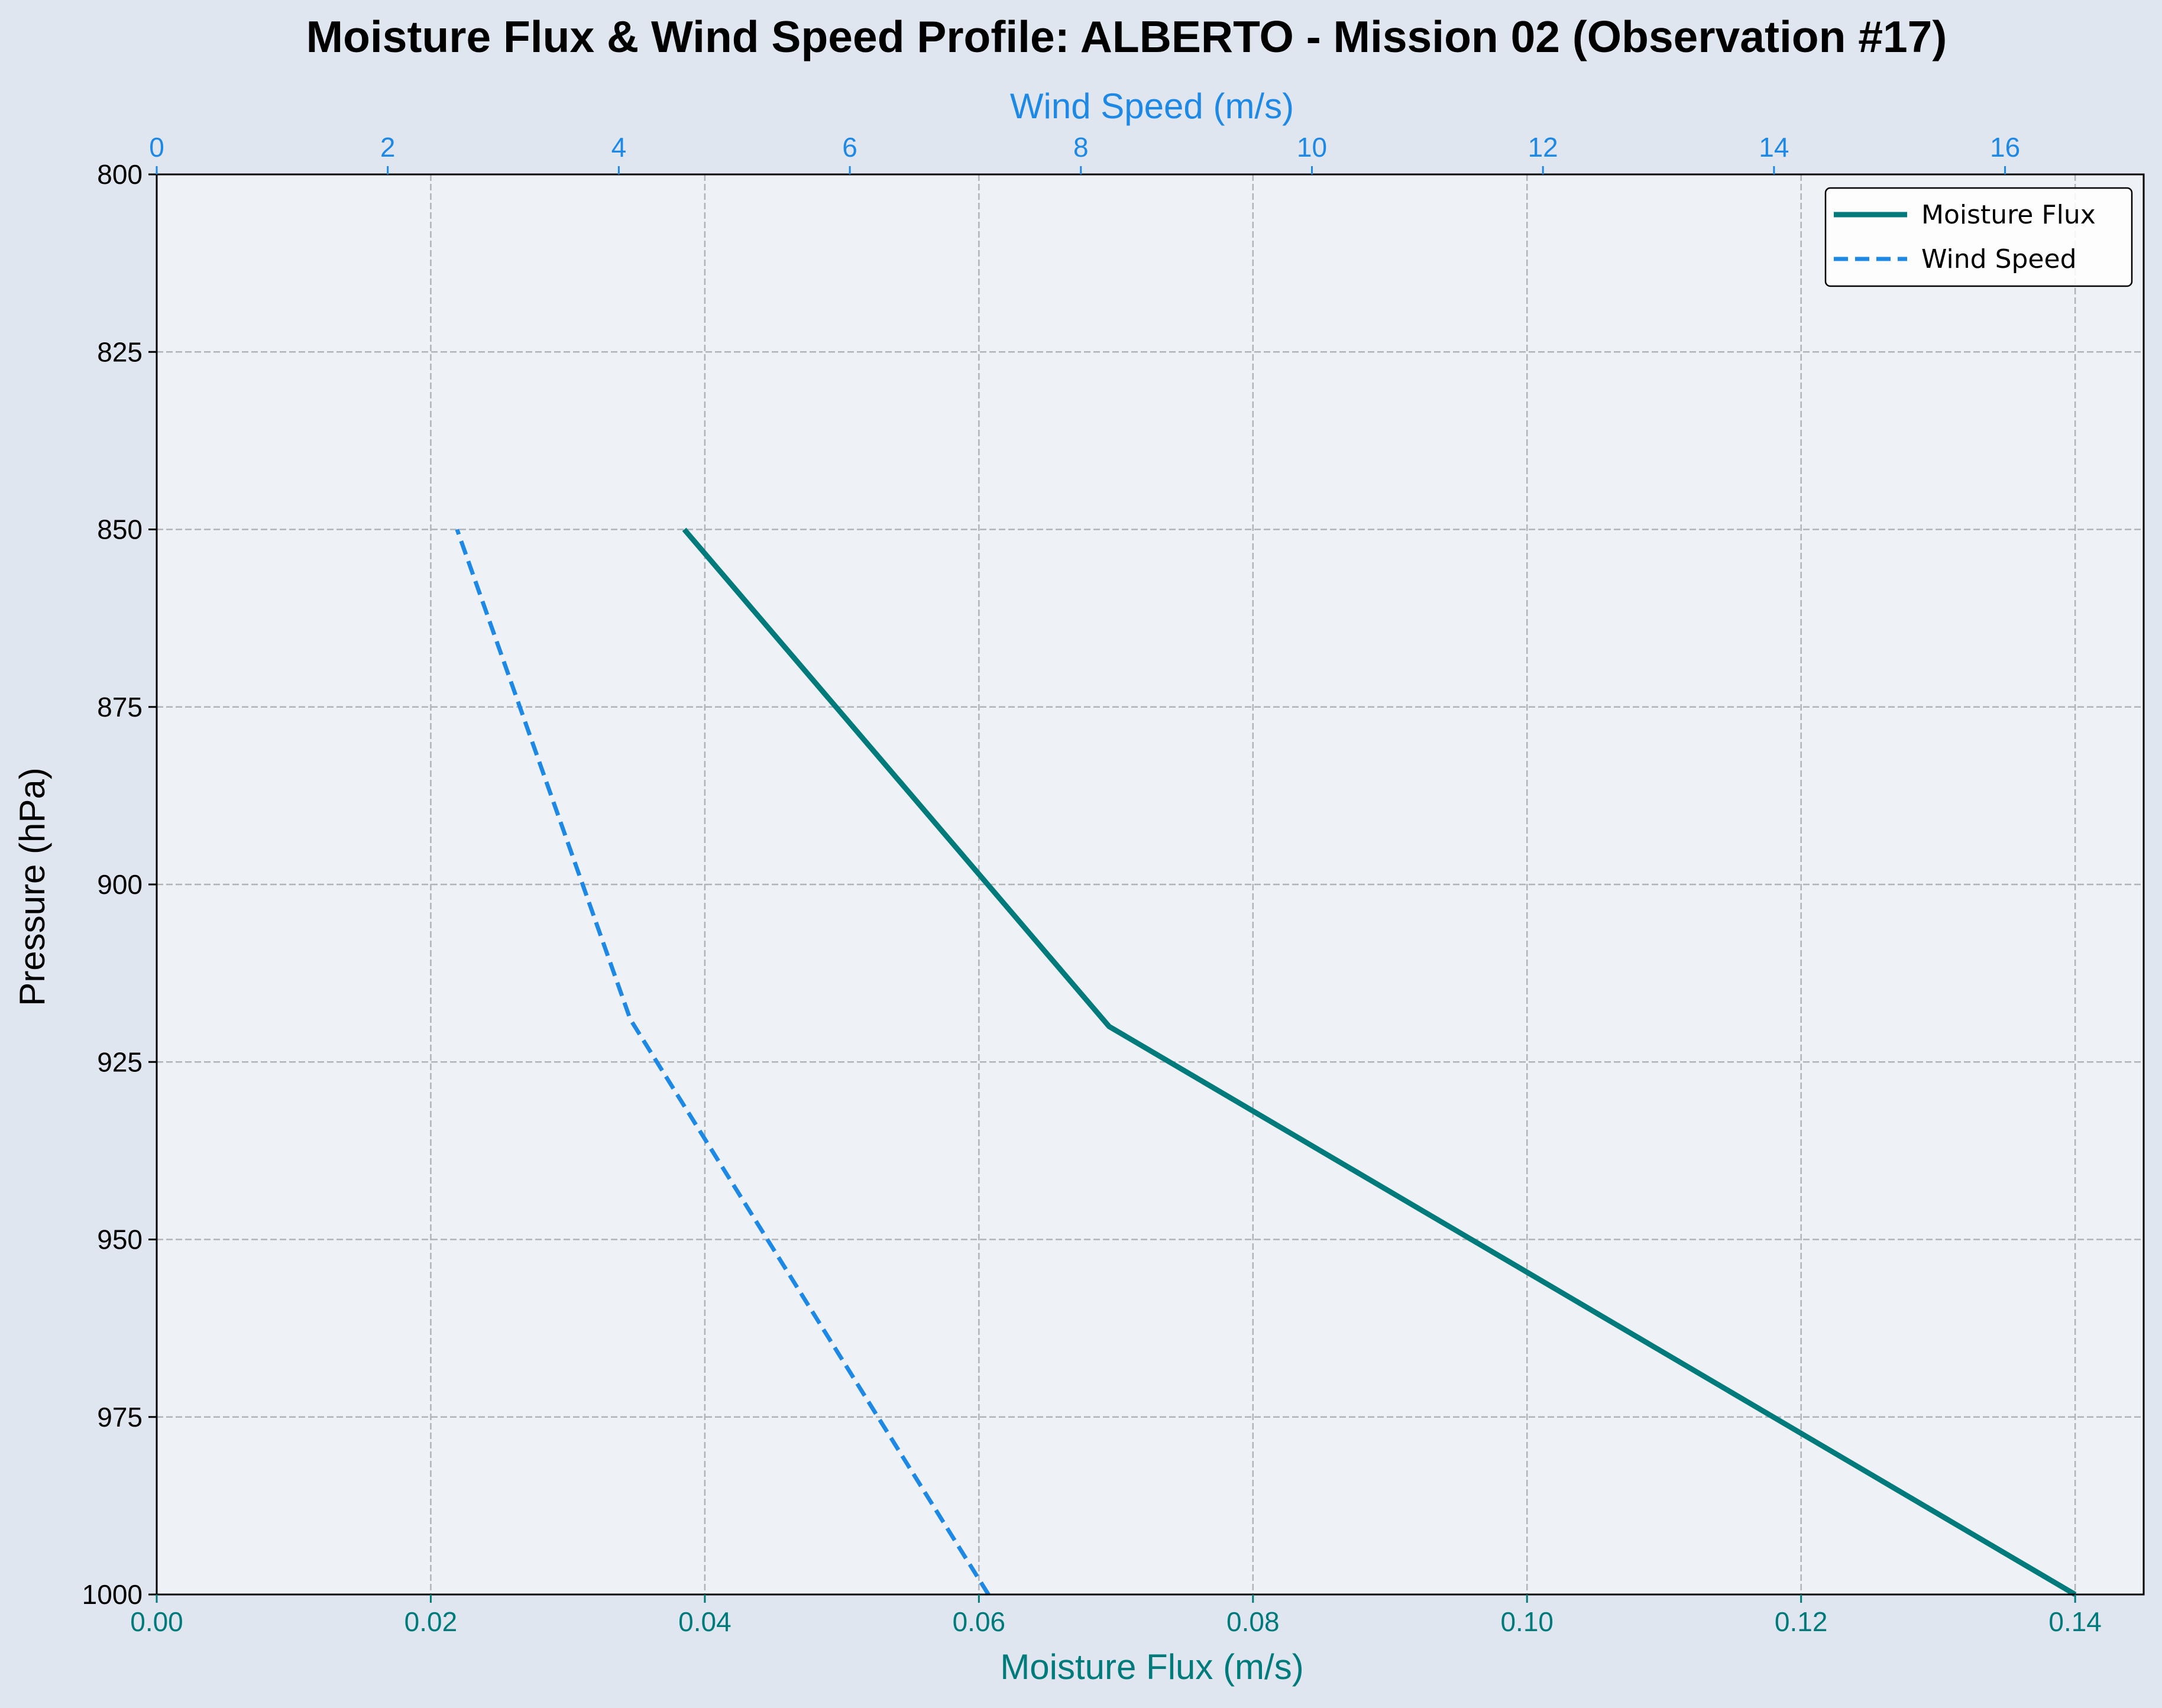  What do you see at coordinates (32, 886) in the screenshot?
I see `y-axis-title: Pressure (hPa)` at bounding box center [32, 886].